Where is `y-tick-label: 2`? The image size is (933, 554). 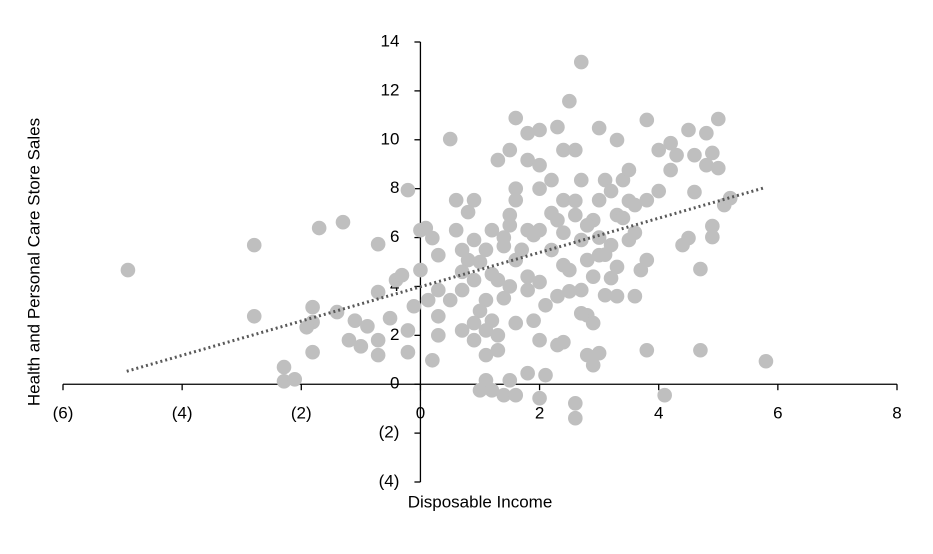 y-tick-label: 2 is located at coordinates (394, 334).